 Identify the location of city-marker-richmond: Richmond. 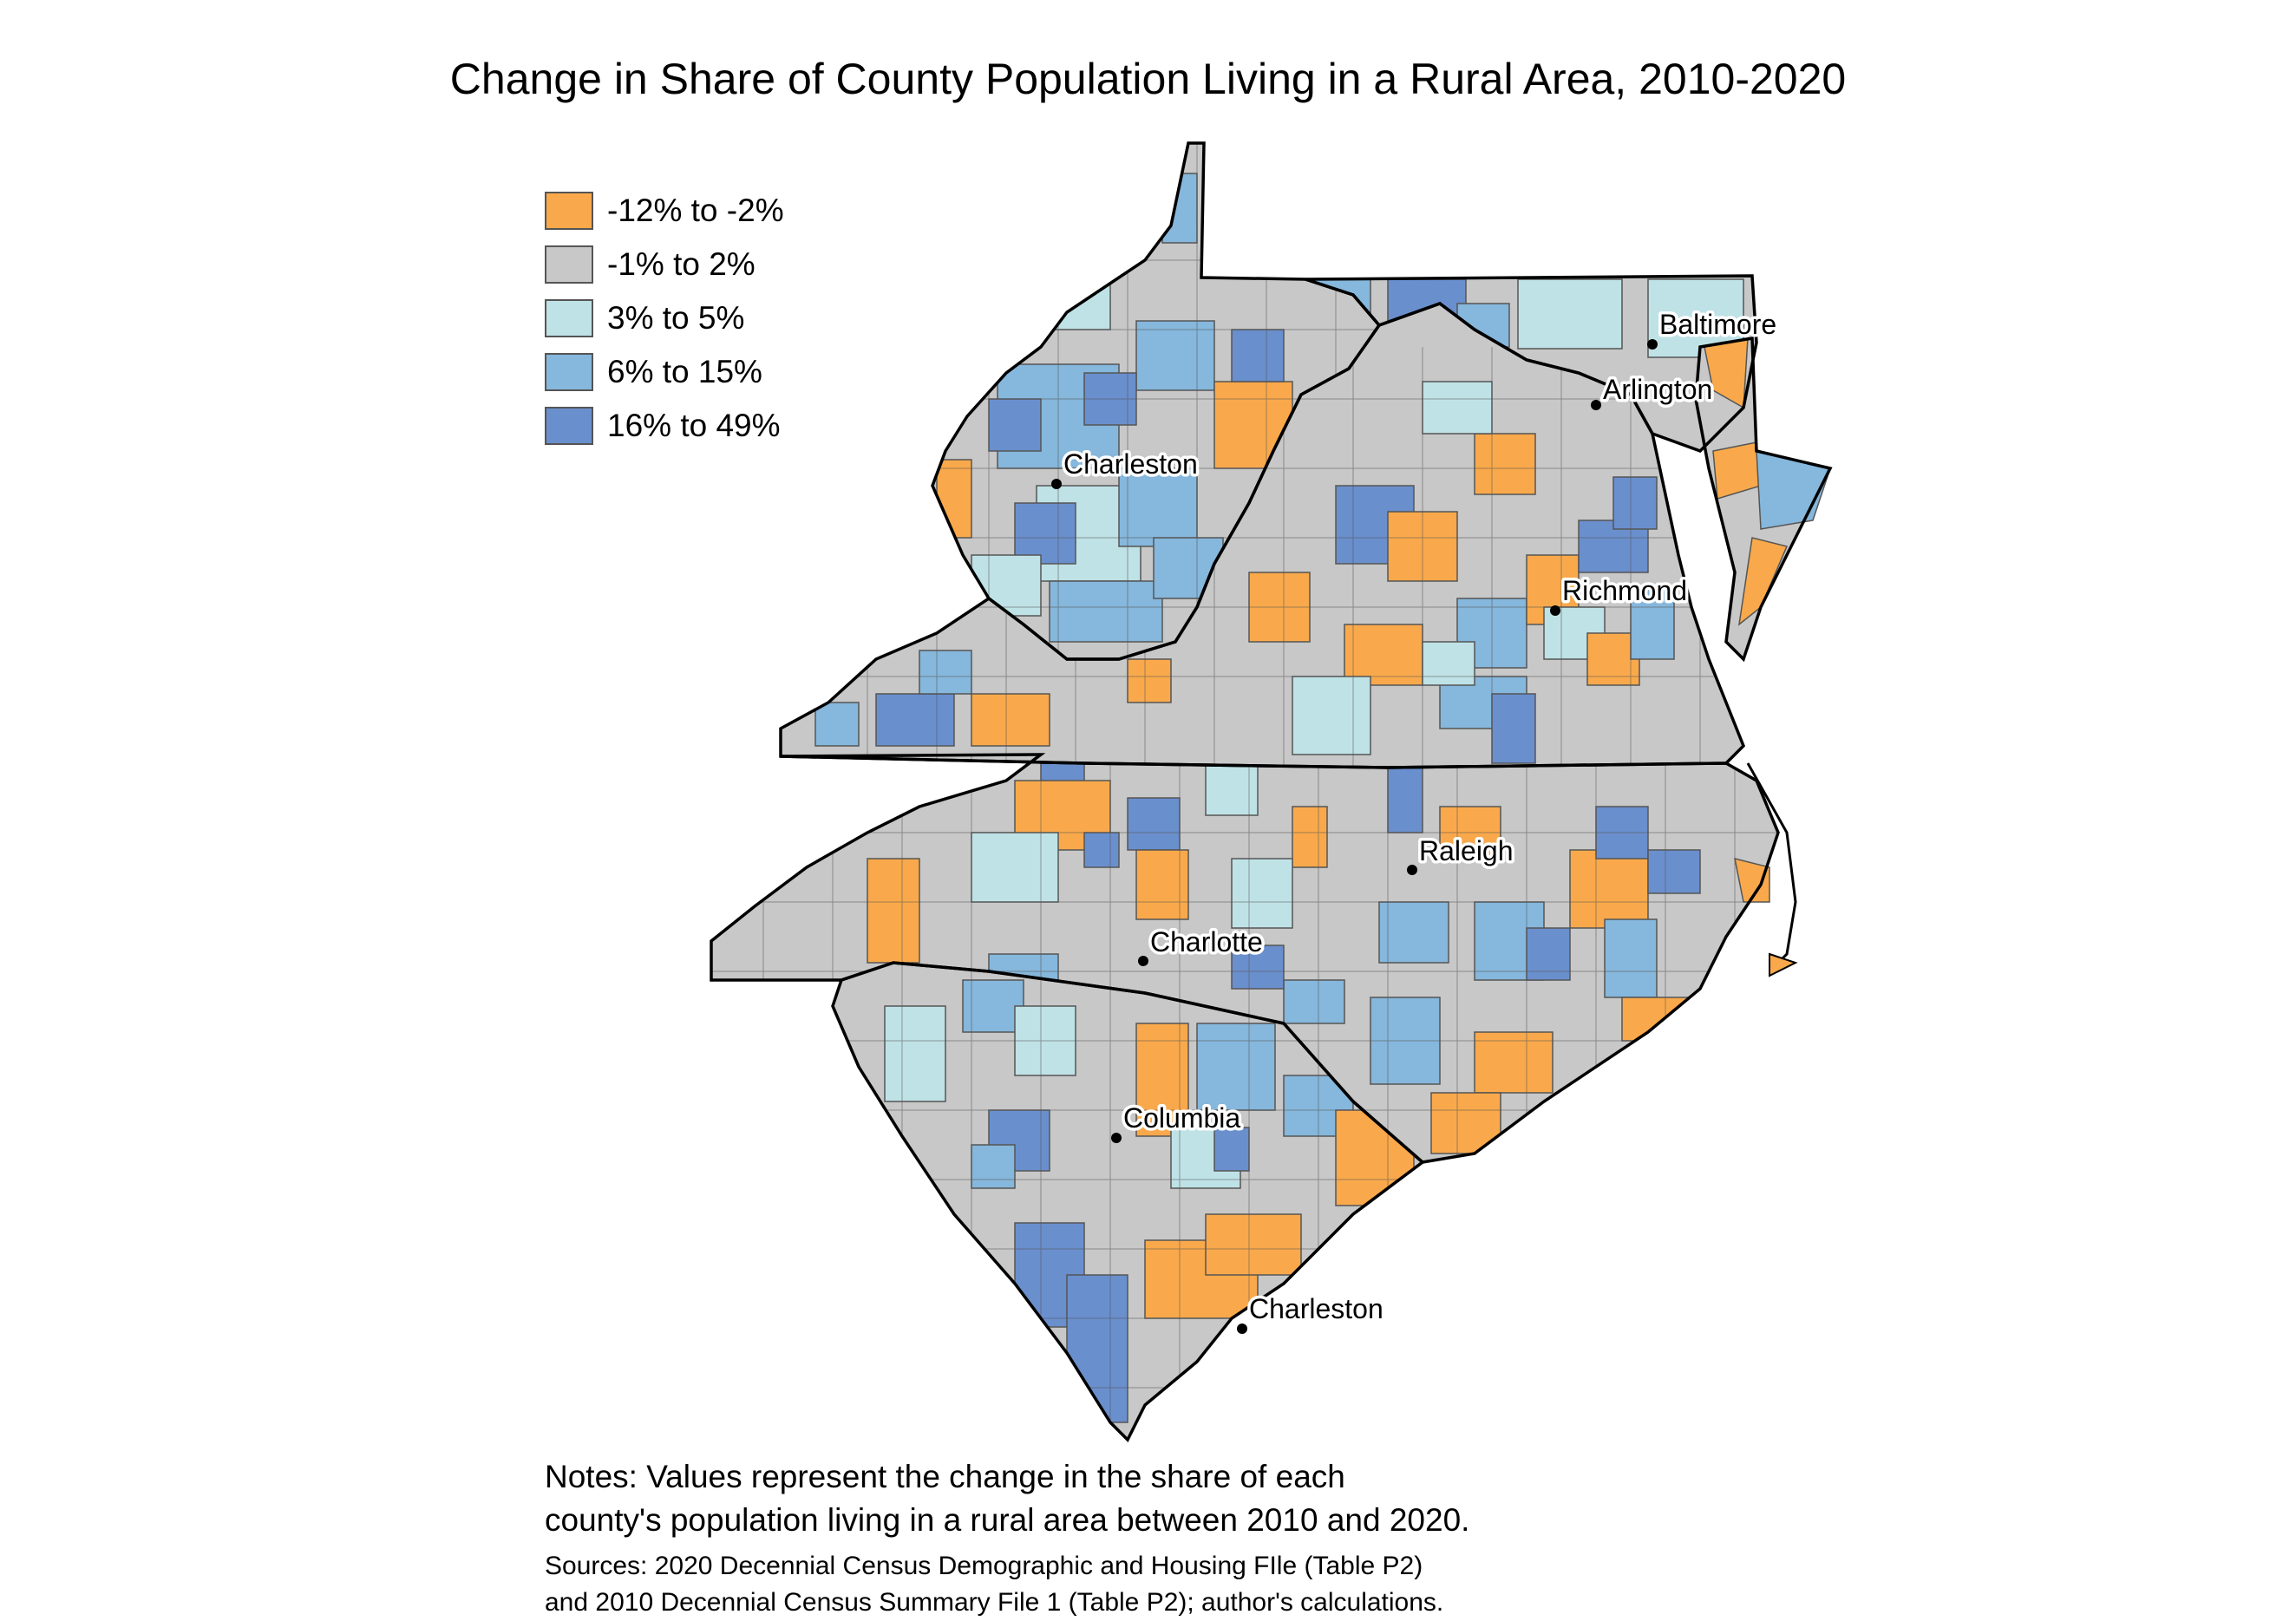
(1621, 594).